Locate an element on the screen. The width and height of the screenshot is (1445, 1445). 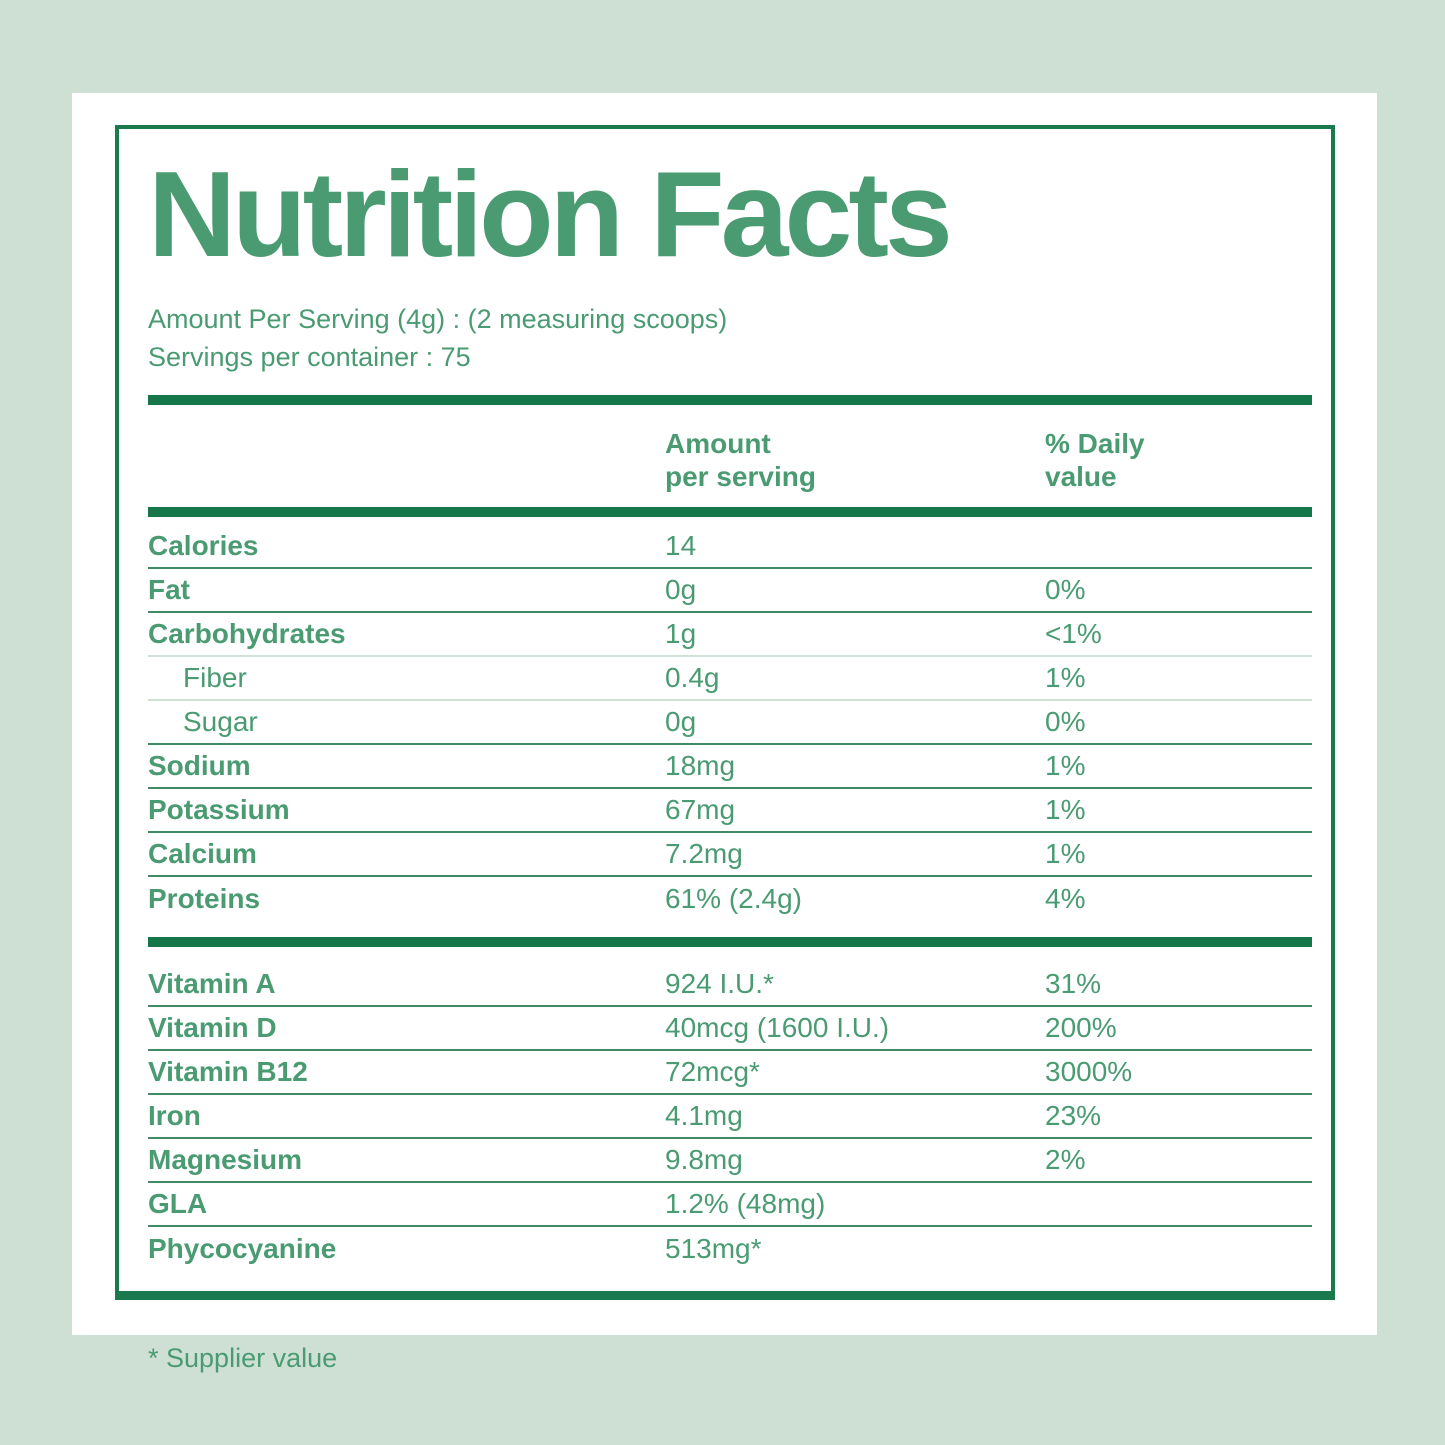
table-row: Calcium 7.2mg 1% is located at coordinates (730, 855).